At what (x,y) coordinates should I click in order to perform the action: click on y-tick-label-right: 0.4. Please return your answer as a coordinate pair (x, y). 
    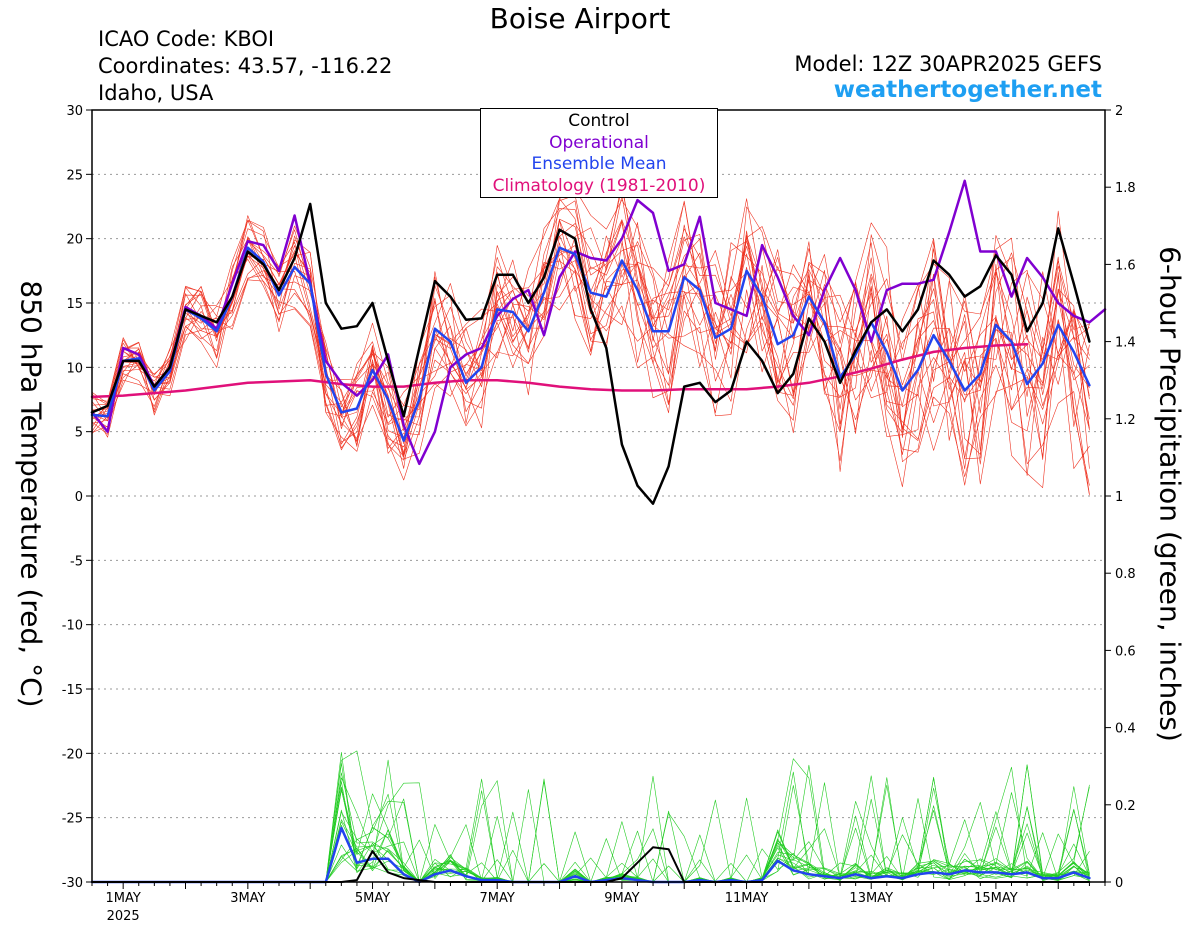
    Looking at the image, I should click on (1125, 729).